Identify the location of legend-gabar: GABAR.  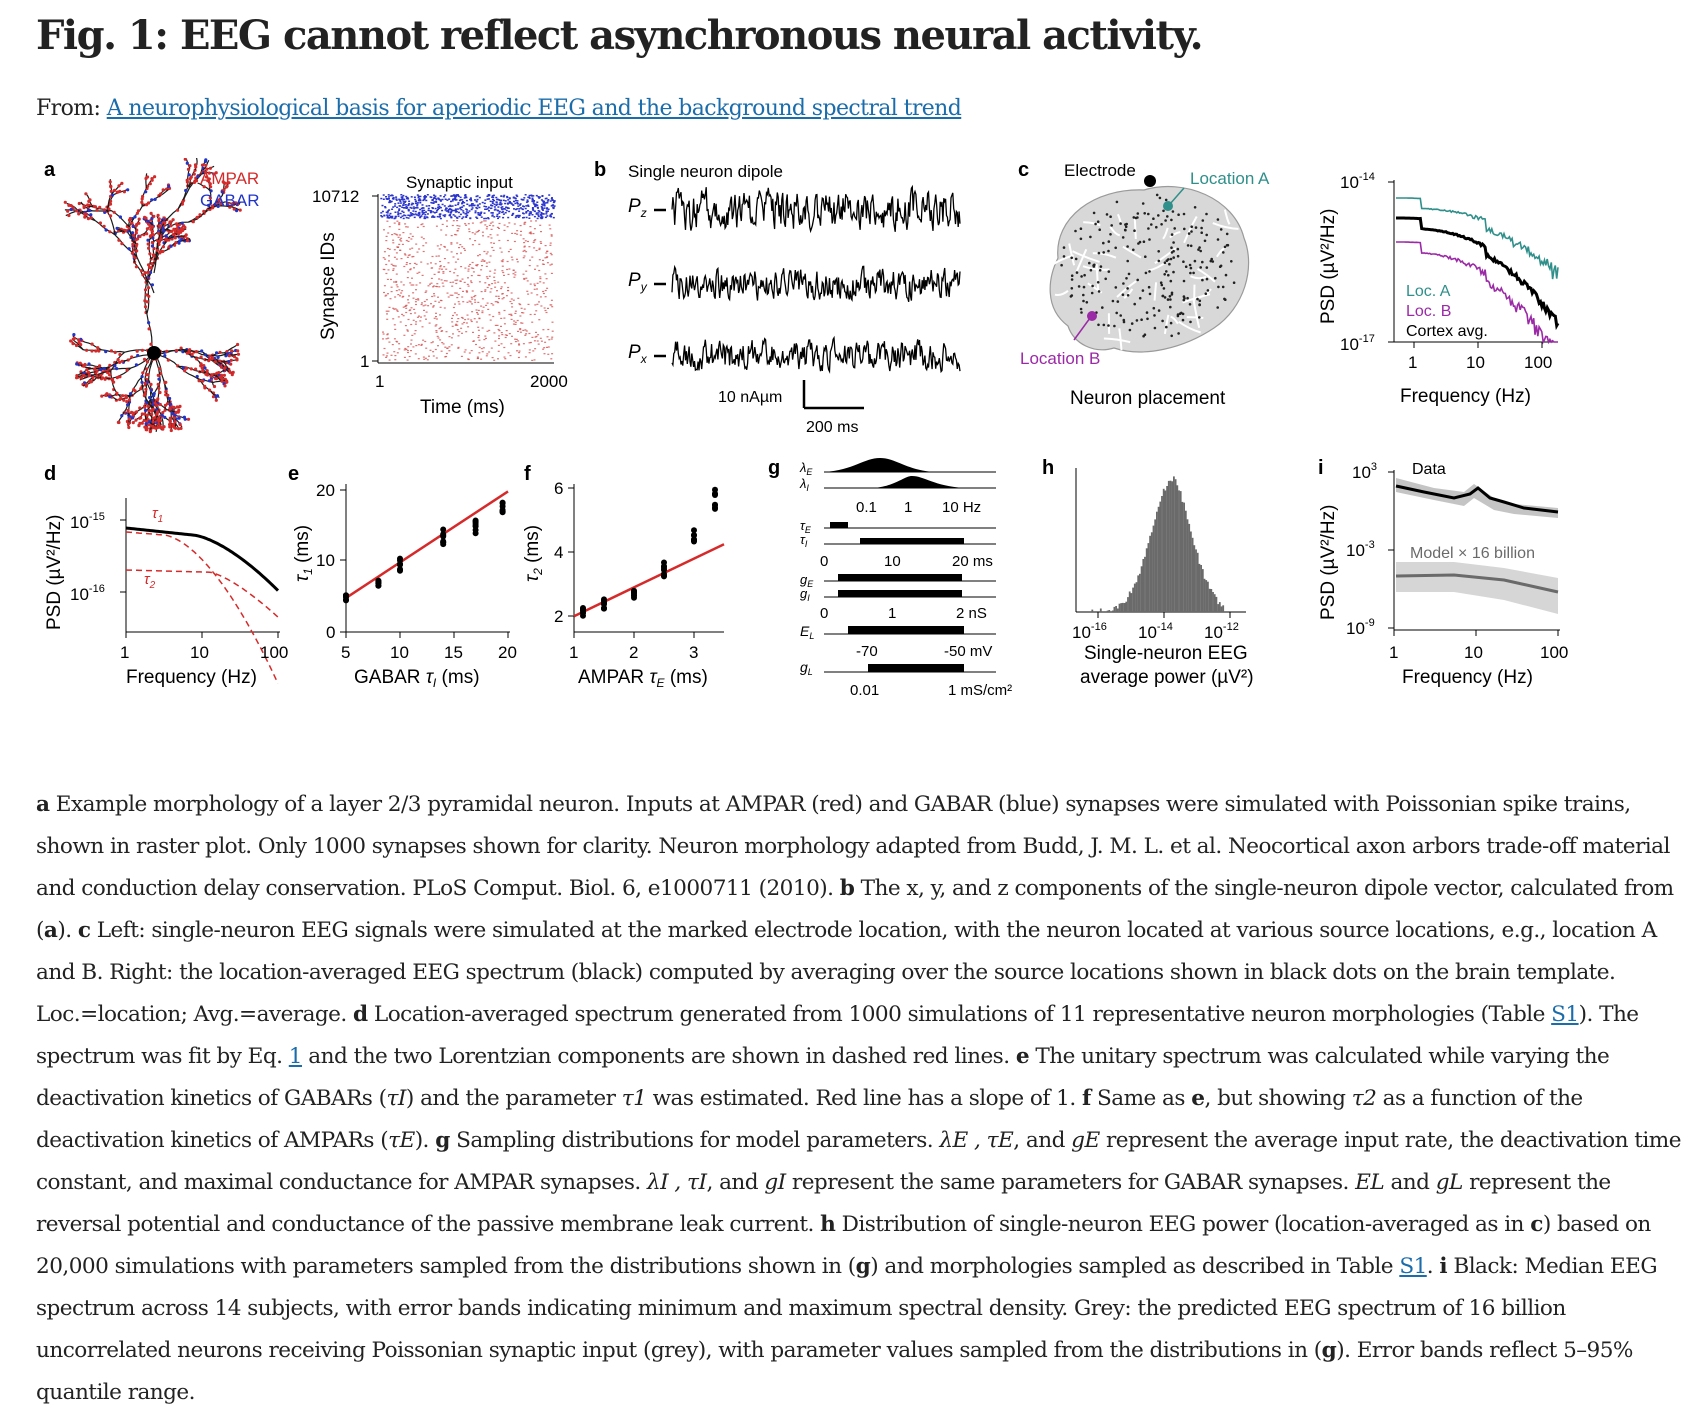
(230, 200).